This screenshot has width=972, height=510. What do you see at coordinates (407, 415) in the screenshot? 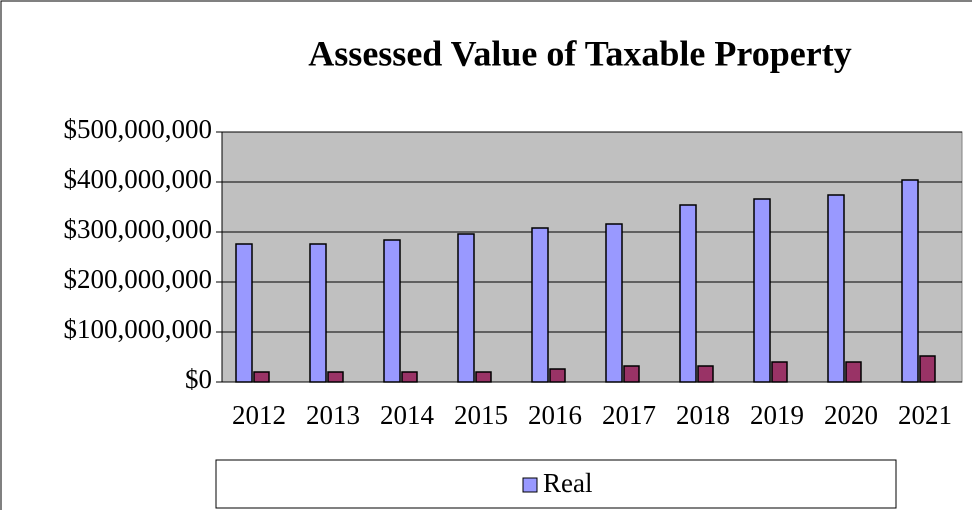
I see `x-tick-label: 2014` at bounding box center [407, 415].